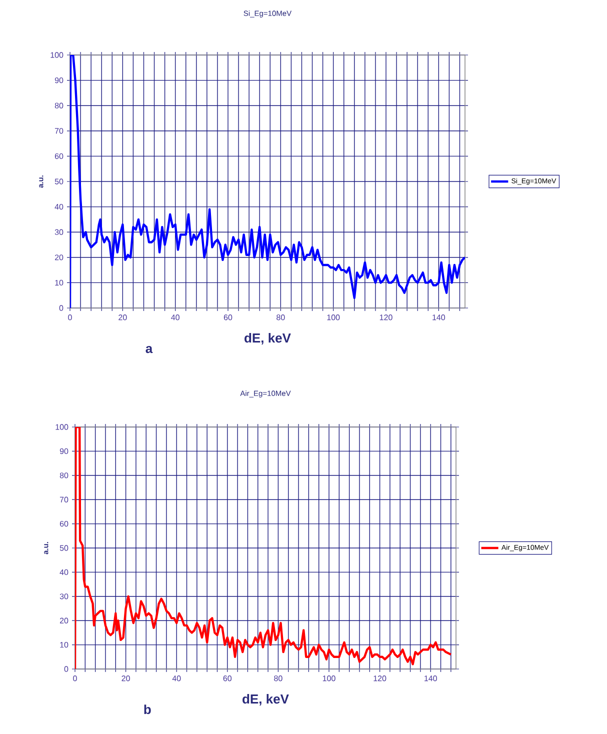 The height and width of the screenshot is (734, 607). What do you see at coordinates (75, 679) in the screenshot?
I see `x-tick-label: 0` at bounding box center [75, 679].